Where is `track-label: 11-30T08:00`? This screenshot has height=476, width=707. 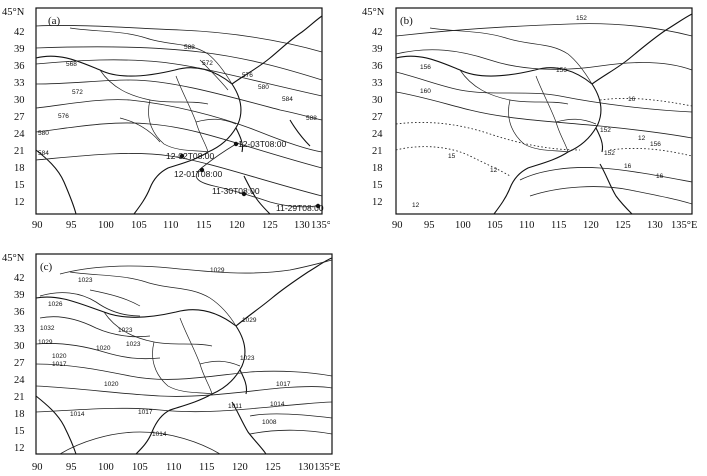 track-label: 11-30T08:00 is located at coordinates (236, 191).